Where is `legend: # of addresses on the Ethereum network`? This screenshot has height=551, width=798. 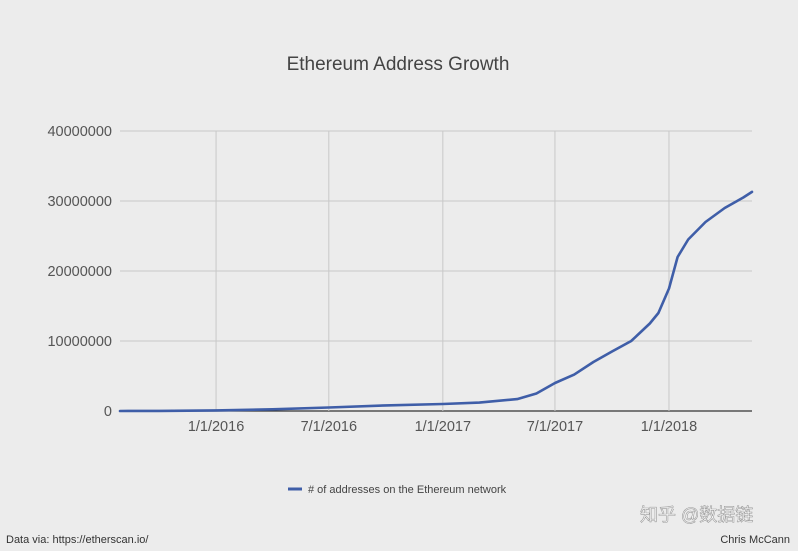
legend: # of addresses on the Ethereum network is located at coordinates (397, 490).